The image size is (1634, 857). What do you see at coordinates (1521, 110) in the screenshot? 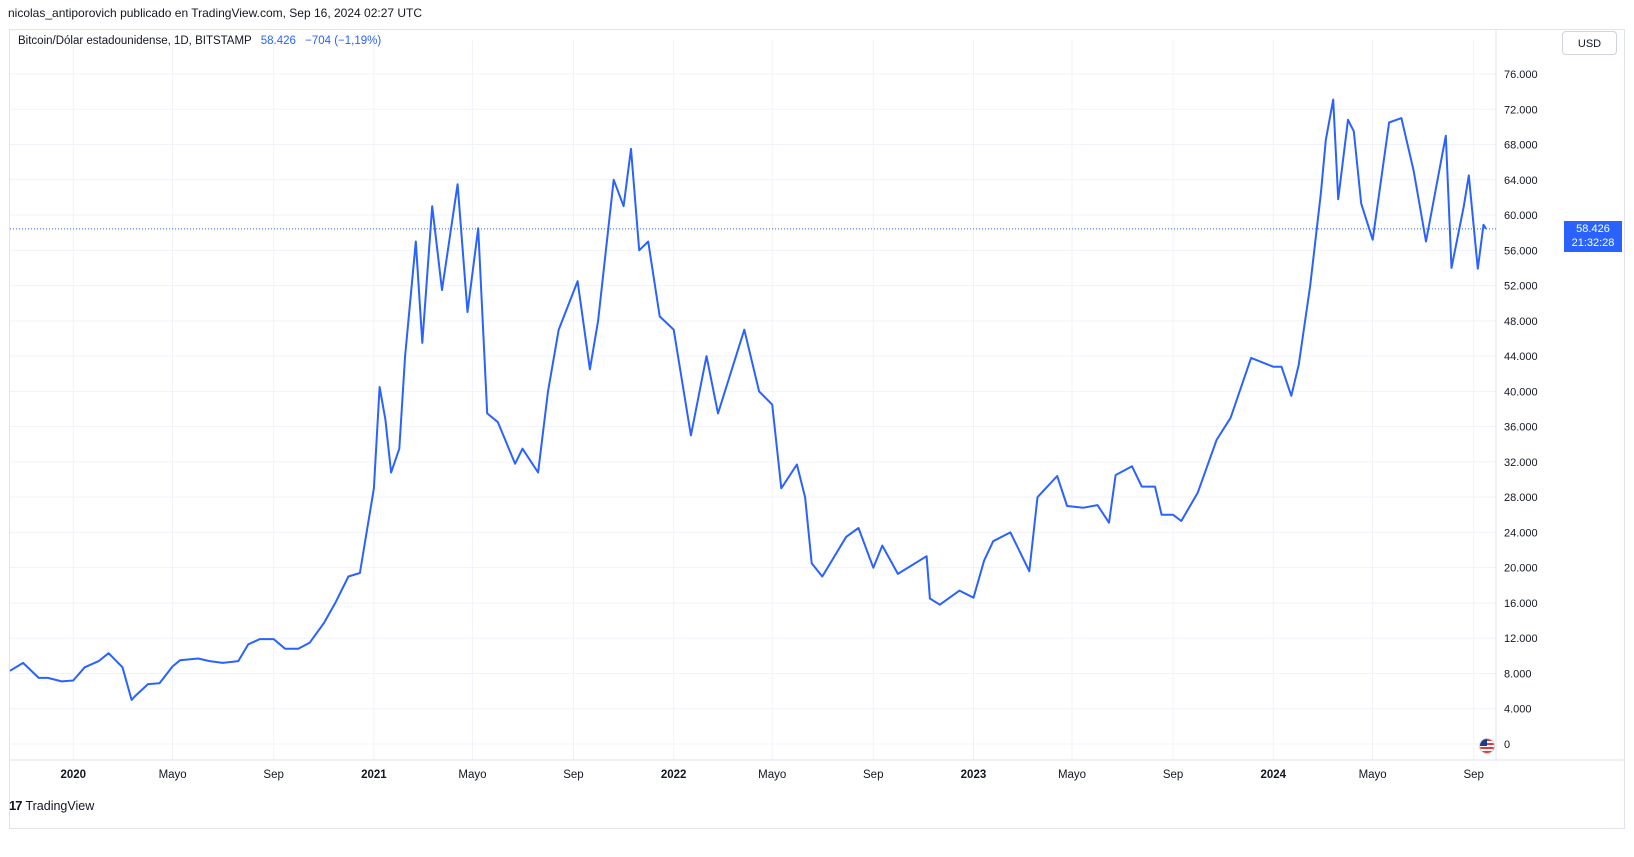
I see `y-tick-label: 72.000` at bounding box center [1521, 110].